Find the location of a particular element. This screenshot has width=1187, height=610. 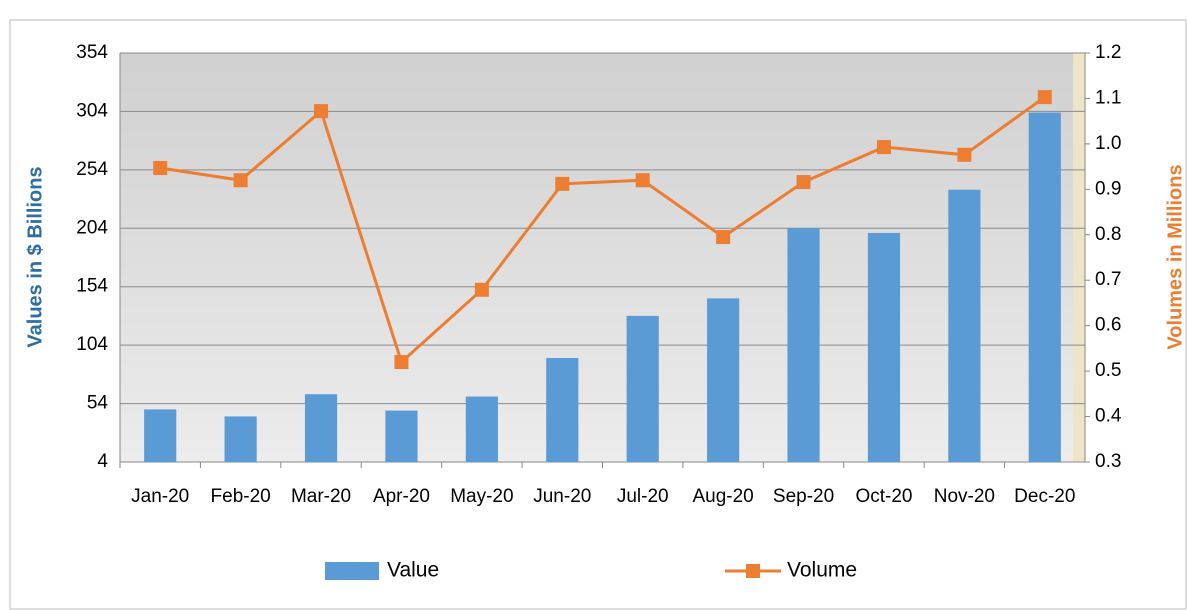

y2-tick-label: 0.4 is located at coordinates (1108, 416).